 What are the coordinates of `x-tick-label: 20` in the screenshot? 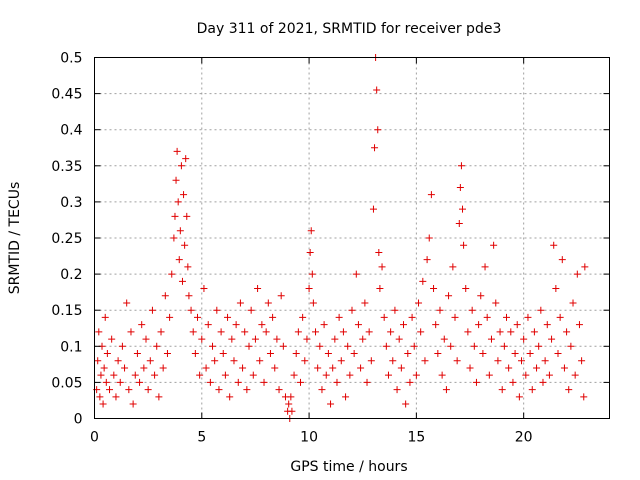 It's located at (524, 438).